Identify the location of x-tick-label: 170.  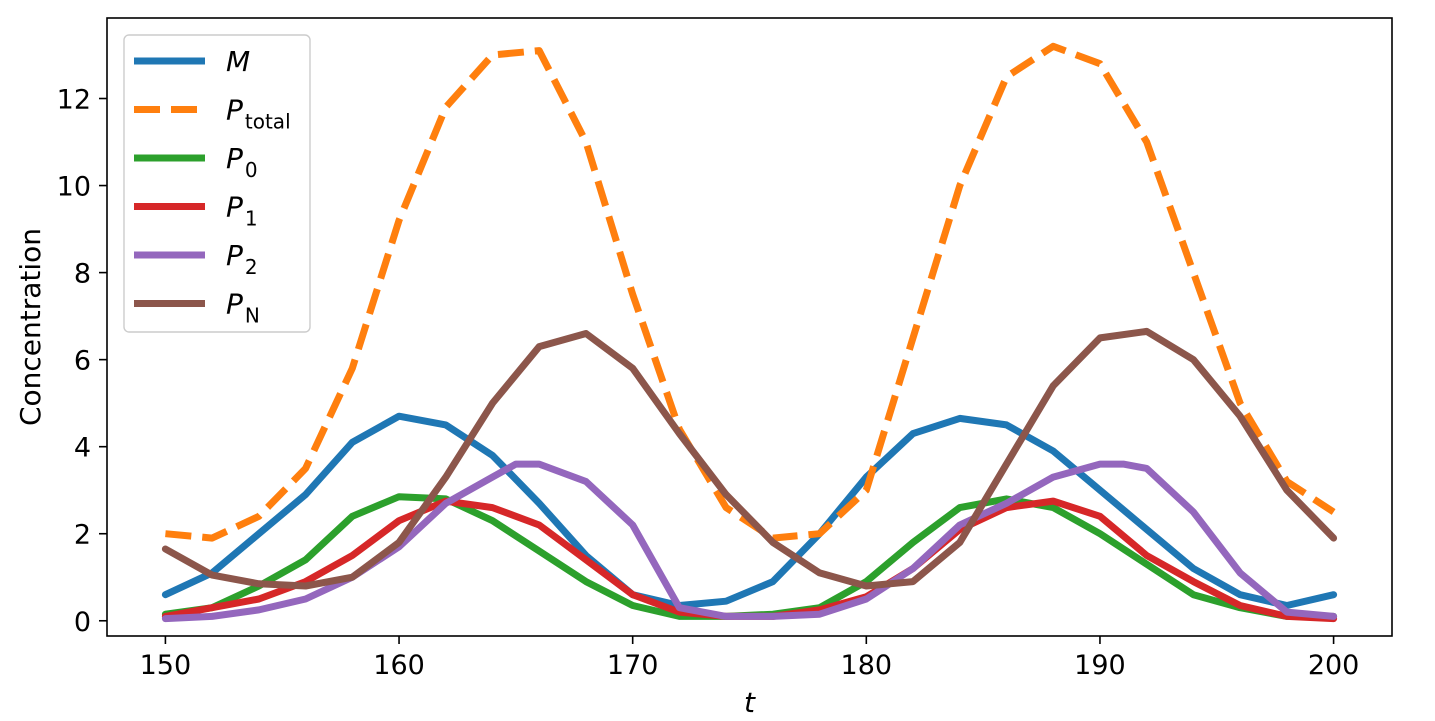
(633, 665).